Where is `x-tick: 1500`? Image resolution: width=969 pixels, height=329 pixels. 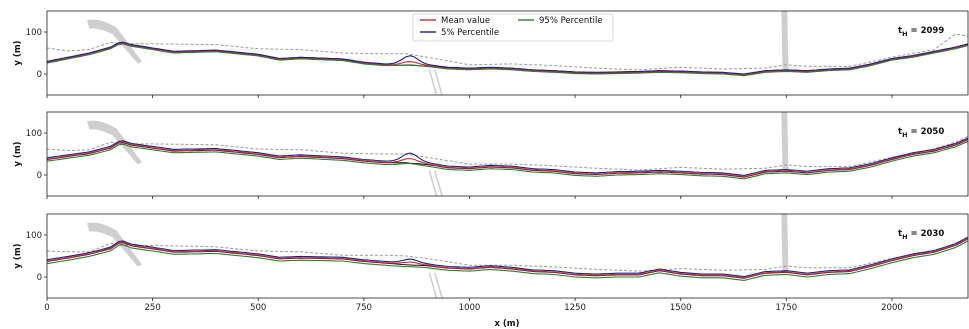
x-tick: 1500 is located at coordinates (681, 305).